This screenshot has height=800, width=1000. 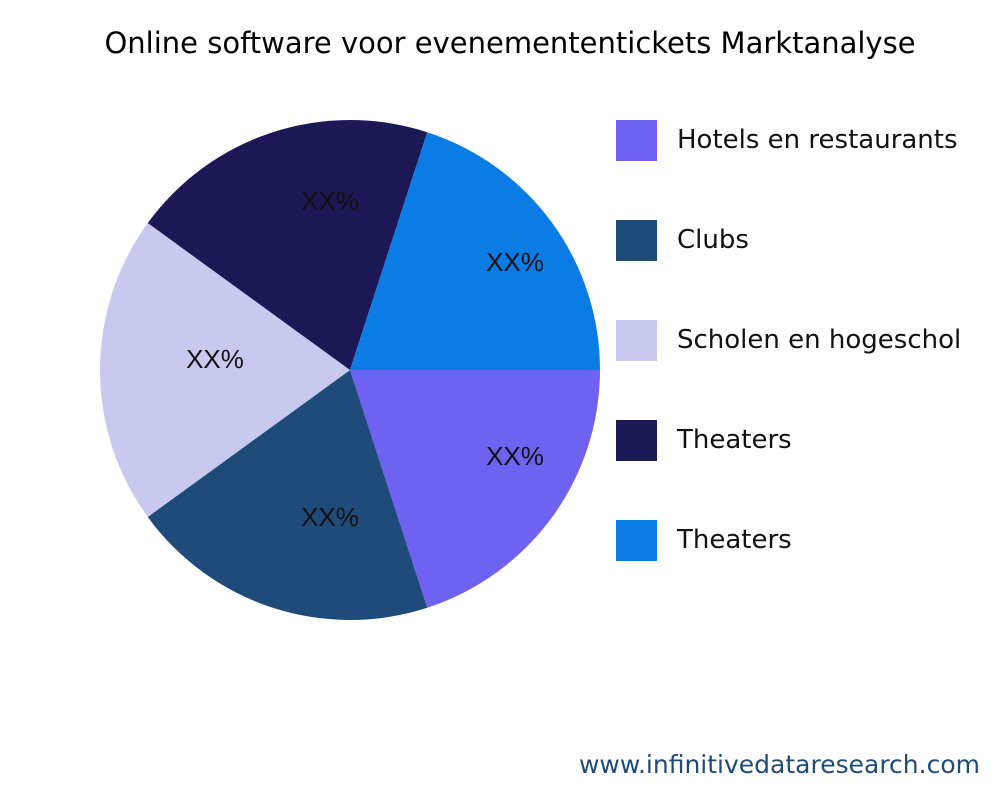 I want to click on legend-label: Clubs, so click(x=713, y=240).